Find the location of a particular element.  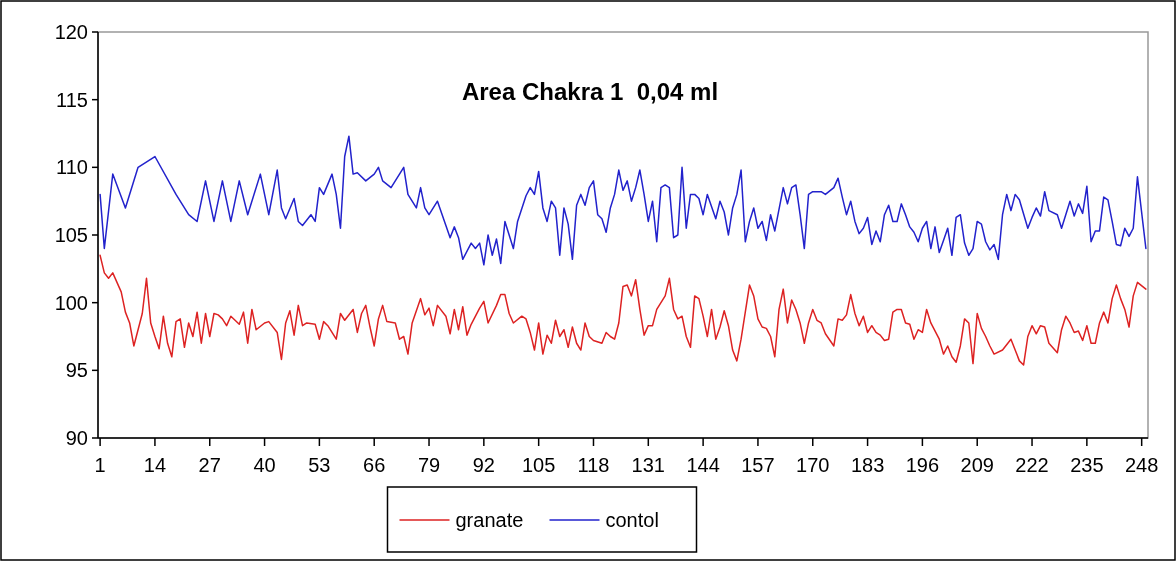

x-tick-label: 79 is located at coordinates (429, 465).